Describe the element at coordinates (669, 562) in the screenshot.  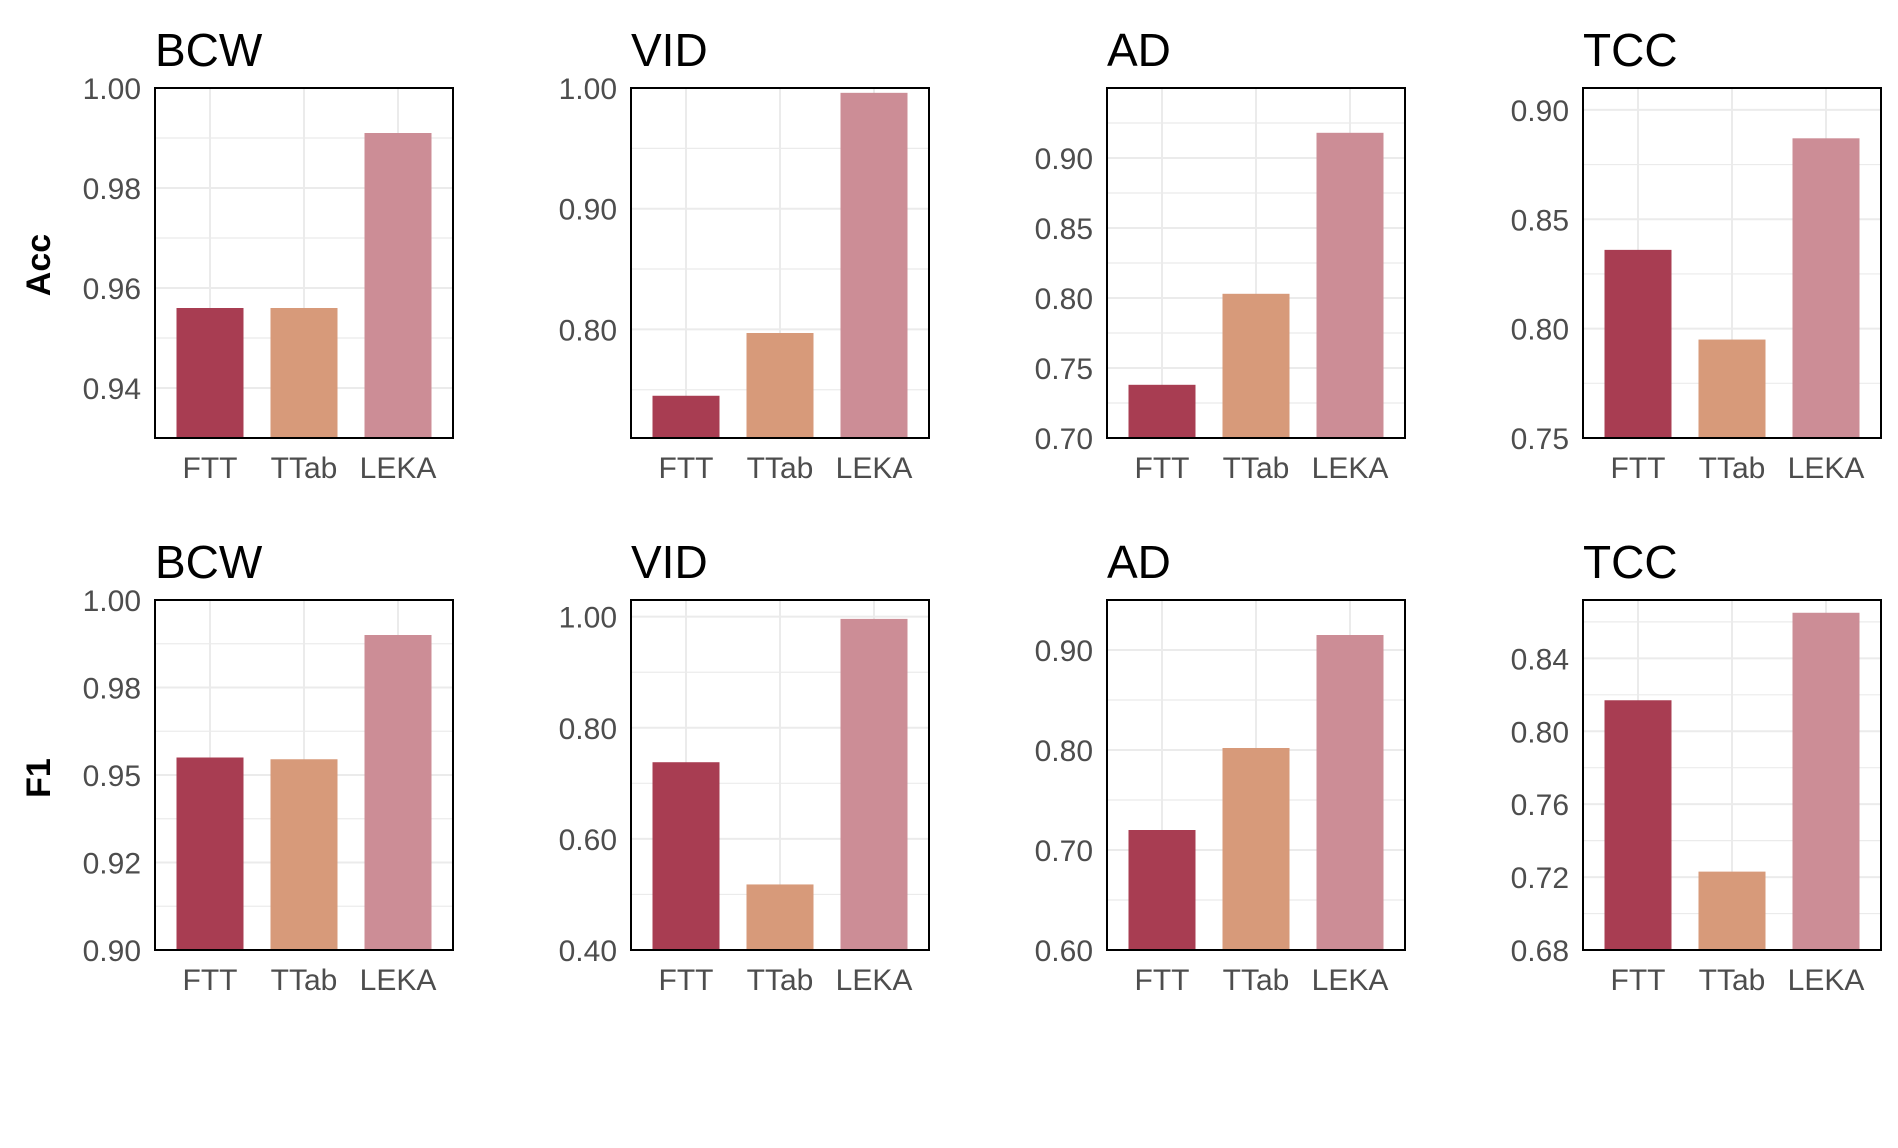
I see `panel-title: VID` at that location.